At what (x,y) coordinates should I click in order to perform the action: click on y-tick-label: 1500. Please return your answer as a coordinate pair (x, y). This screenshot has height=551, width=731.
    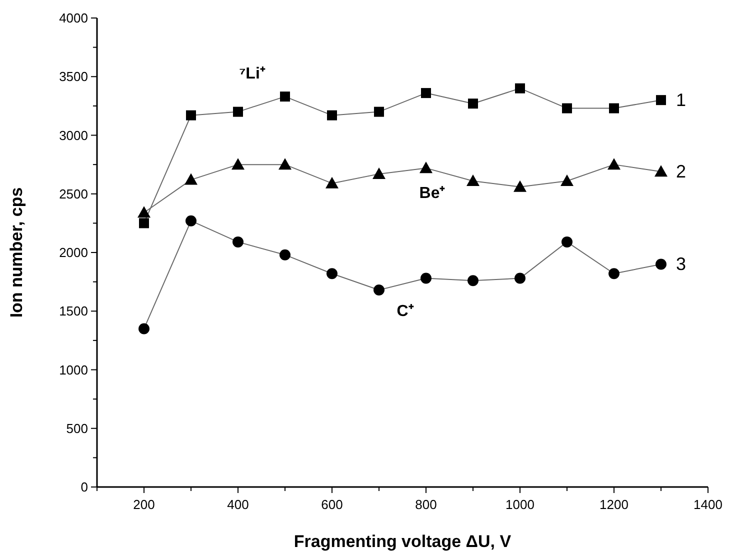
    Looking at the image, I should click on (73, 311).